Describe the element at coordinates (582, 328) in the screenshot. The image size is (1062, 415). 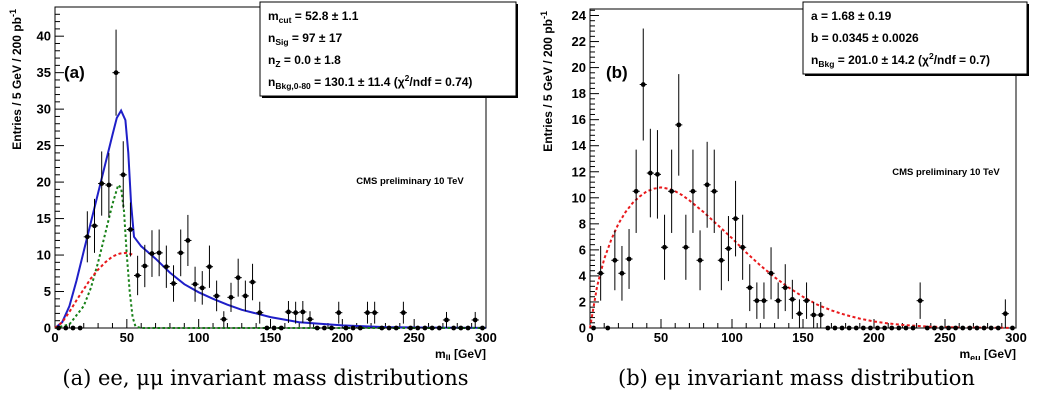
I see `y-tick-label: 0` at that location.